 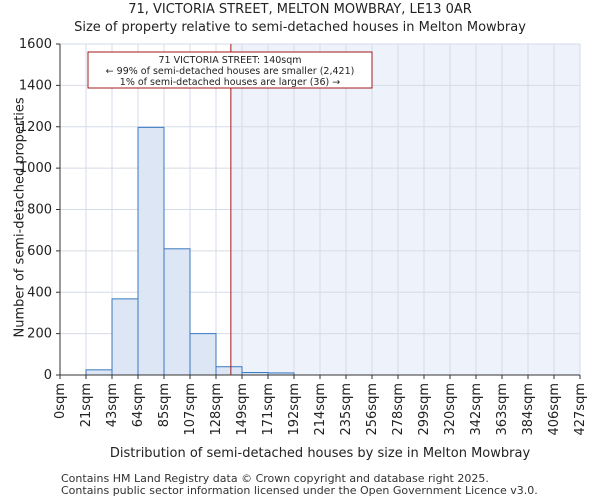 I want to click on x-tick-label: 192sqm, so click(x=294, y=409).